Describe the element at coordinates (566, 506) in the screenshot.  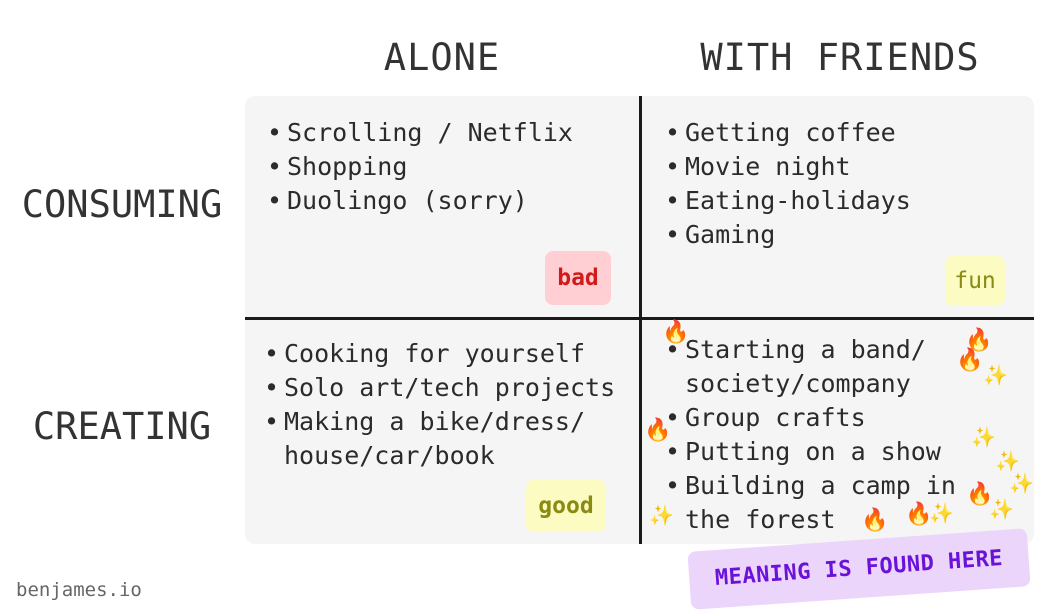
I see `good-label: good` at that location.